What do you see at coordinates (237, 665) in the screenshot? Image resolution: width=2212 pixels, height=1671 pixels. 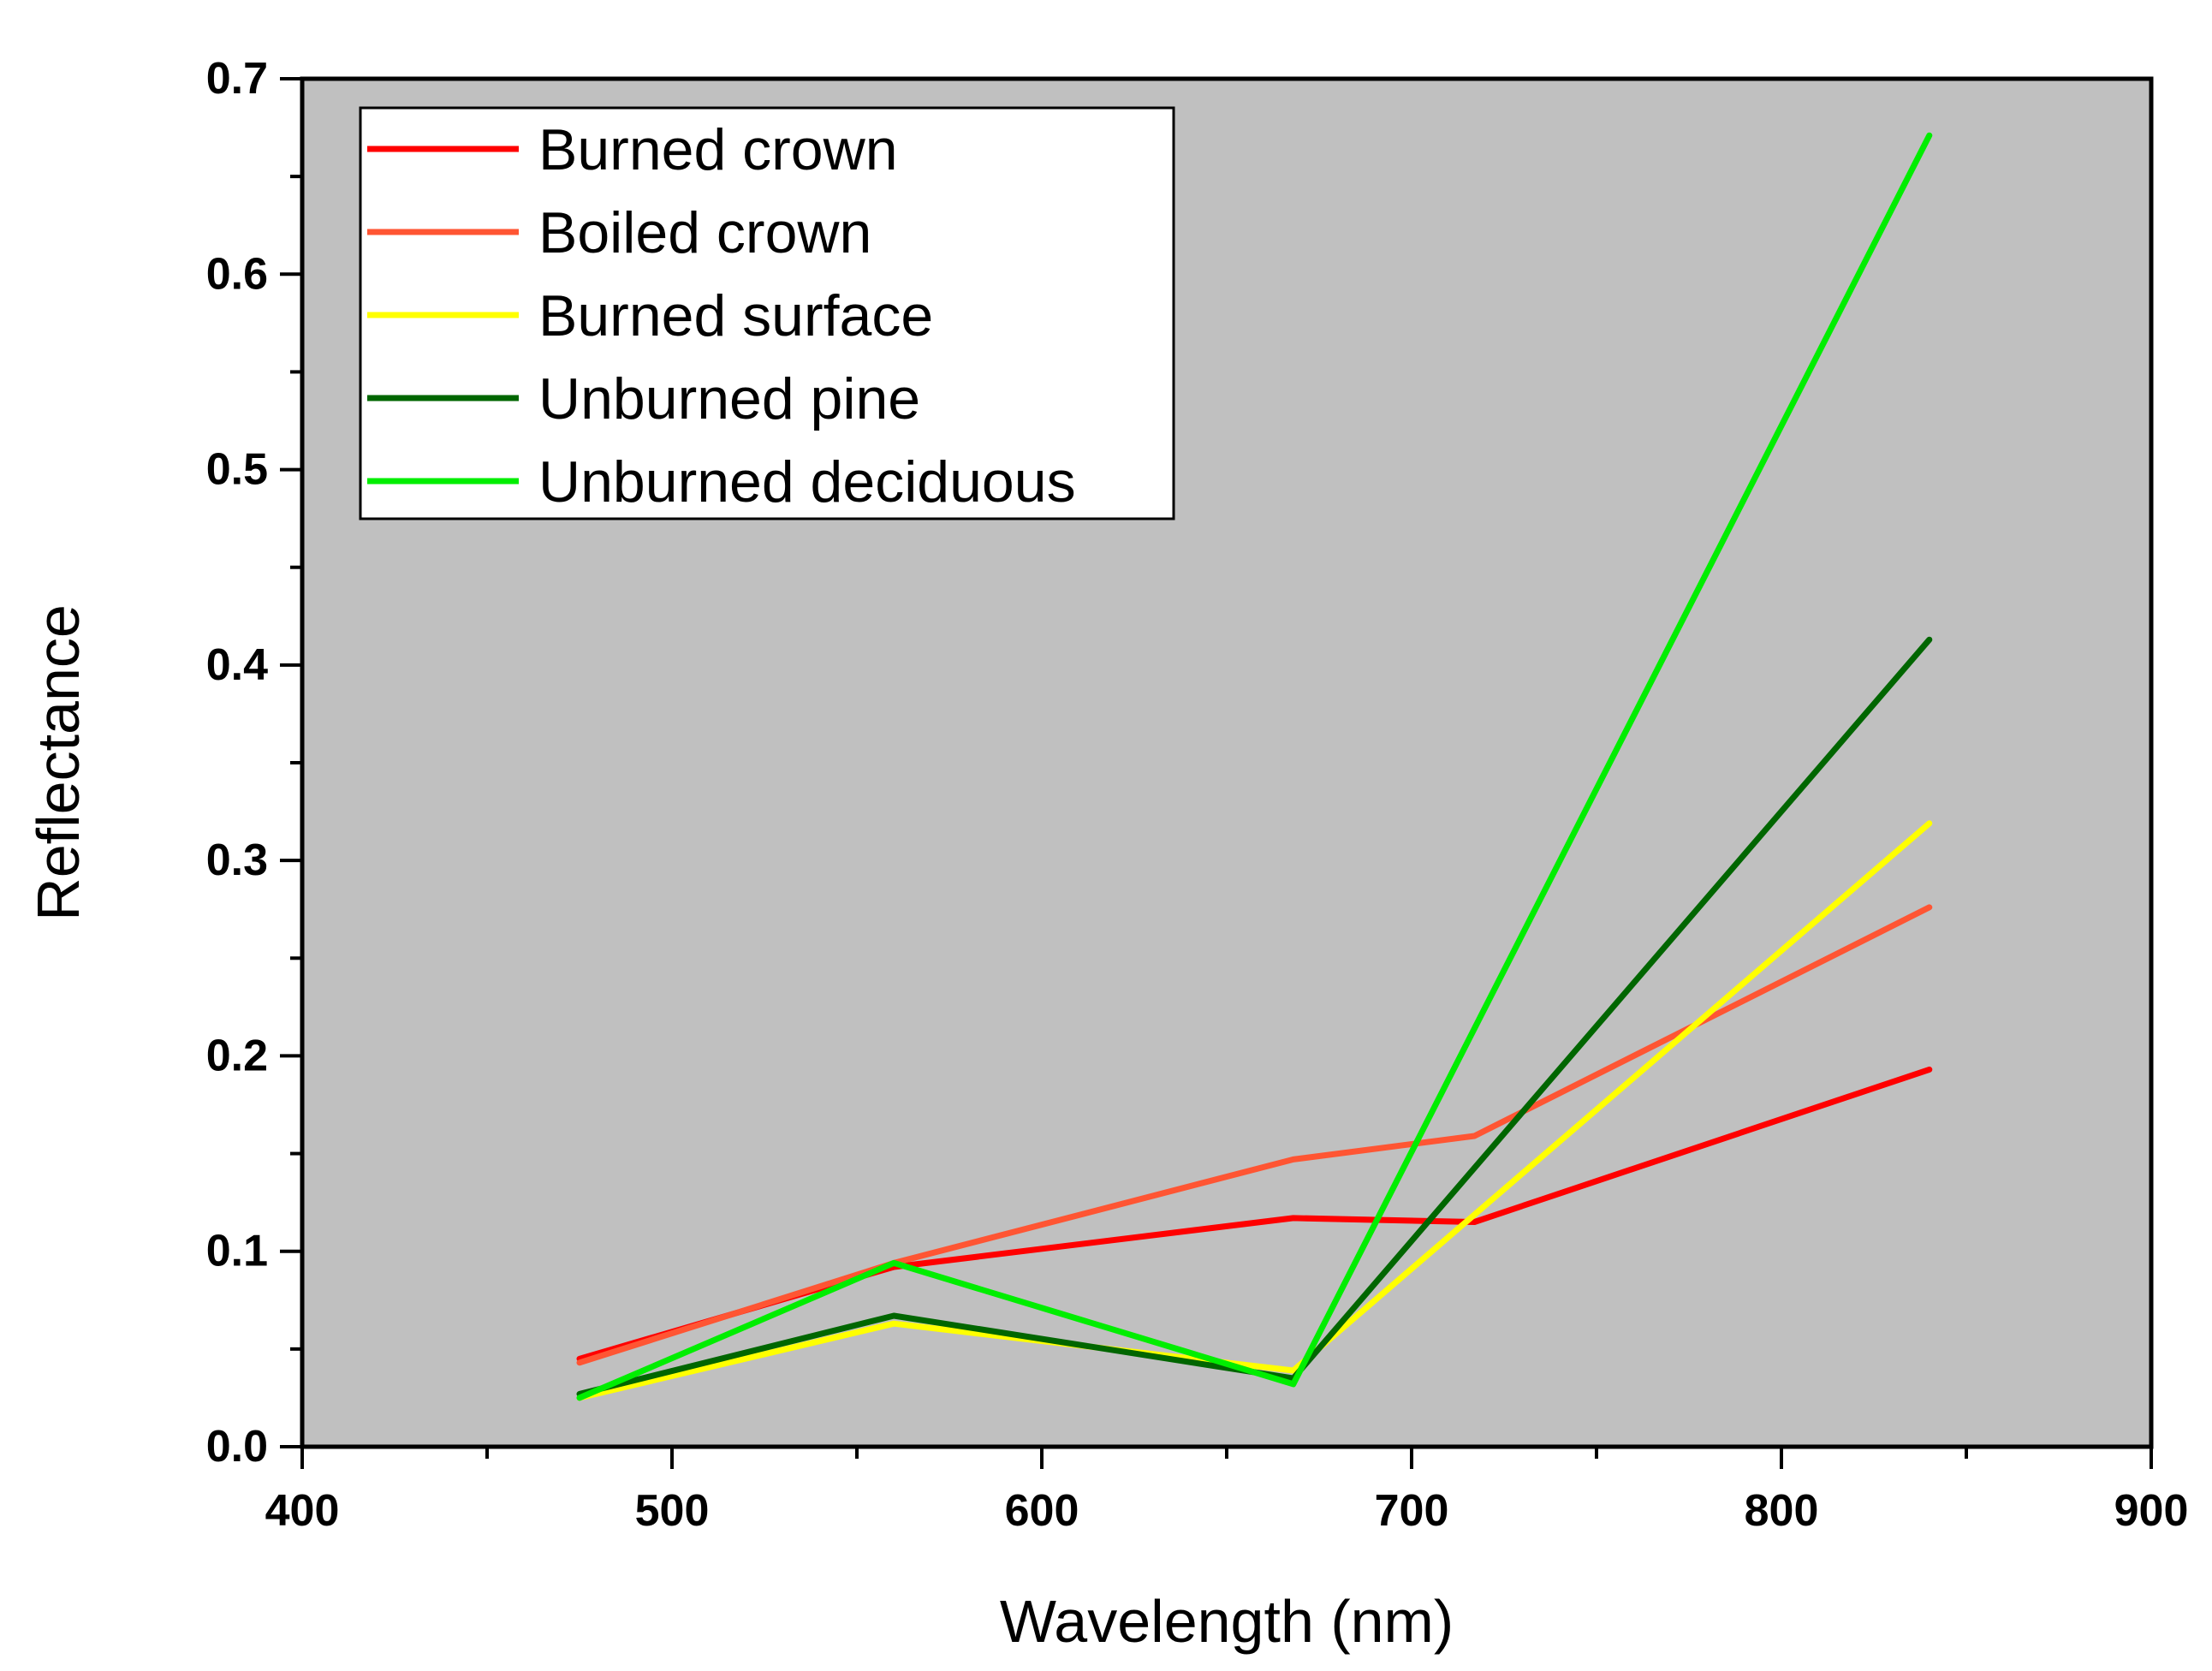 I see `y-tick-label: 0.4` at bounding box center [237, 665].